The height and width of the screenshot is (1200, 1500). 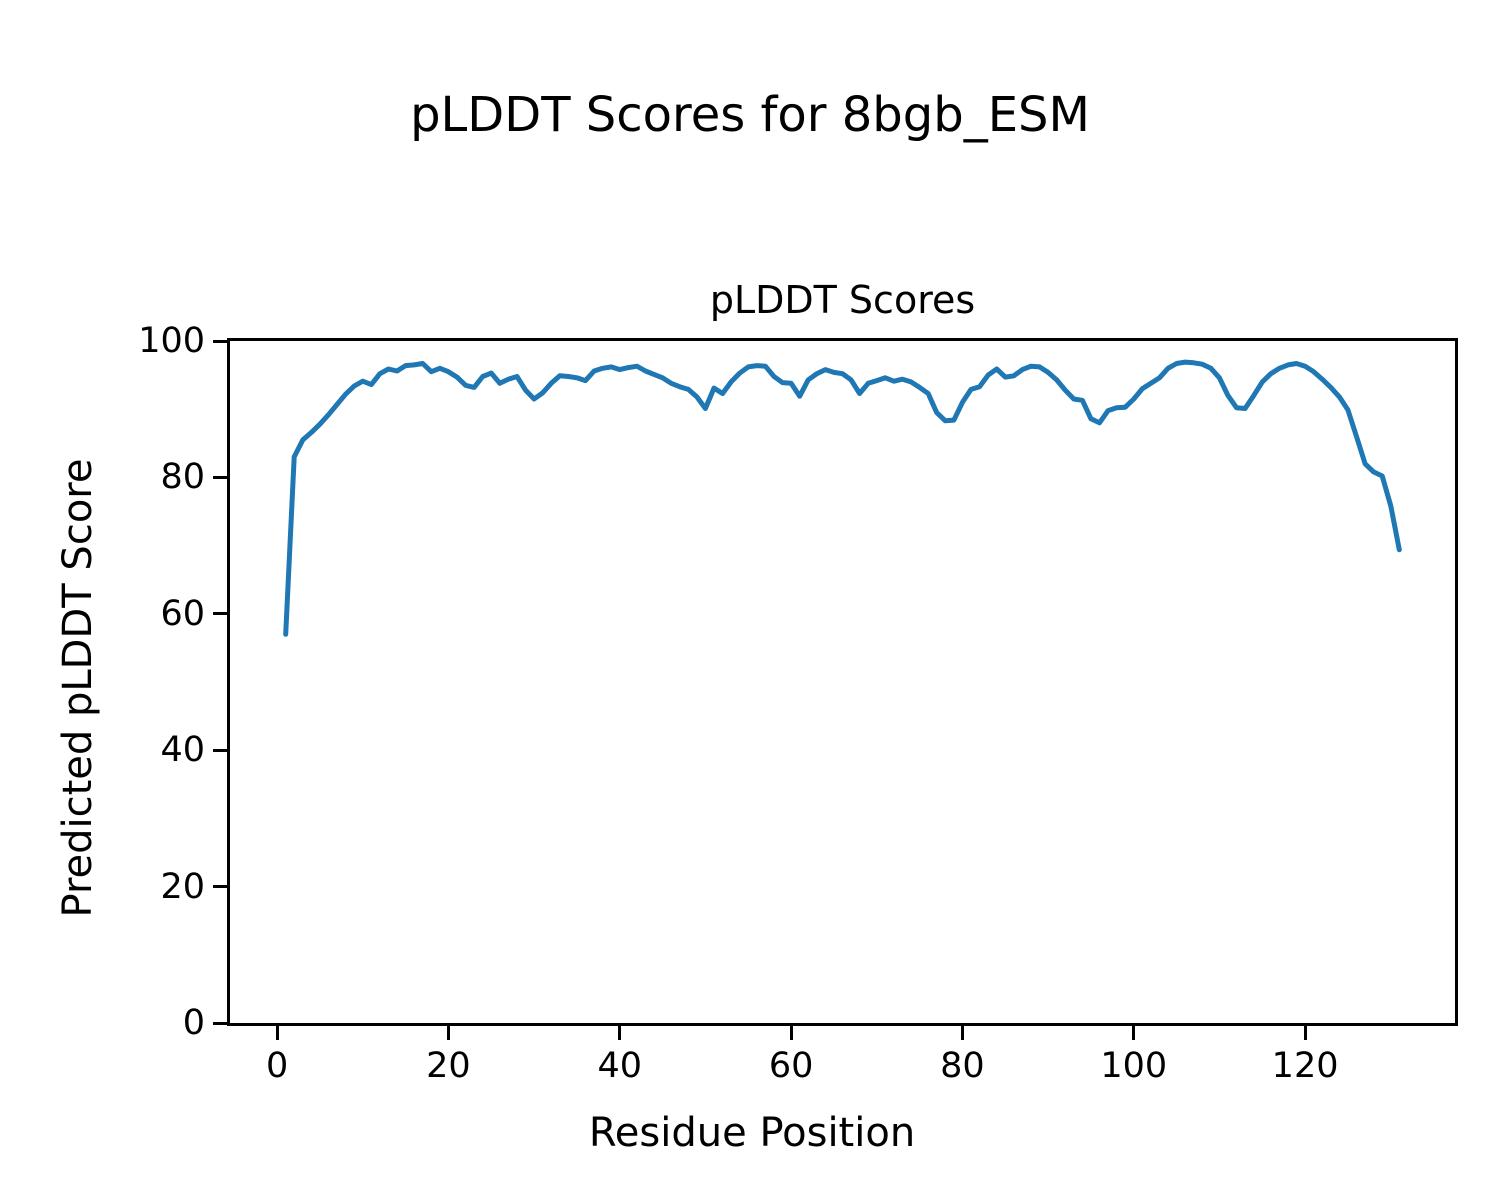 I want to click on x-tick-label: 40, so click(x=620, y=1066).